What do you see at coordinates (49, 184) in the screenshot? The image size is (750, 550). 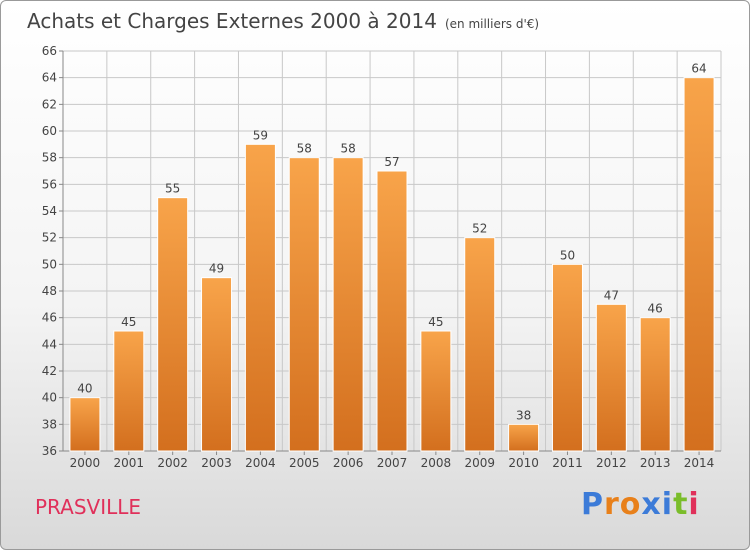 I see `y-tick-label: 56` at bounding box center [49, 184].